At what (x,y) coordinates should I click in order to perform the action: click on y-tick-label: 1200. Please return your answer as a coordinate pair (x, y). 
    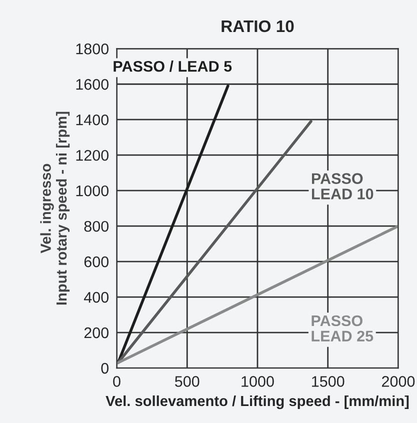
    Looking at the image, I should click on (92, 155).